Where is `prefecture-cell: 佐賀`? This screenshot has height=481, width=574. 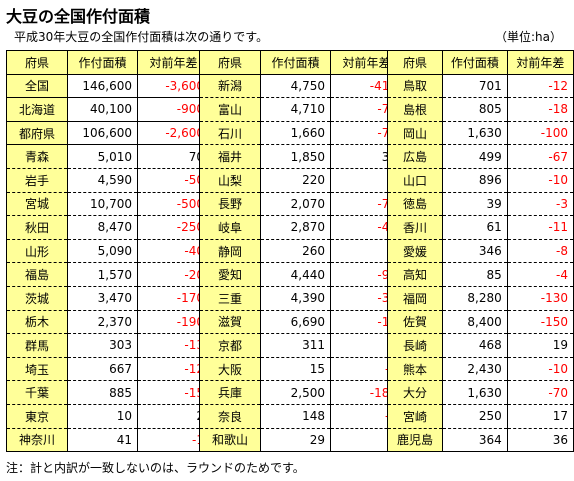 prefecture-cell: 佐賀 is located at coordinates (415, 322).